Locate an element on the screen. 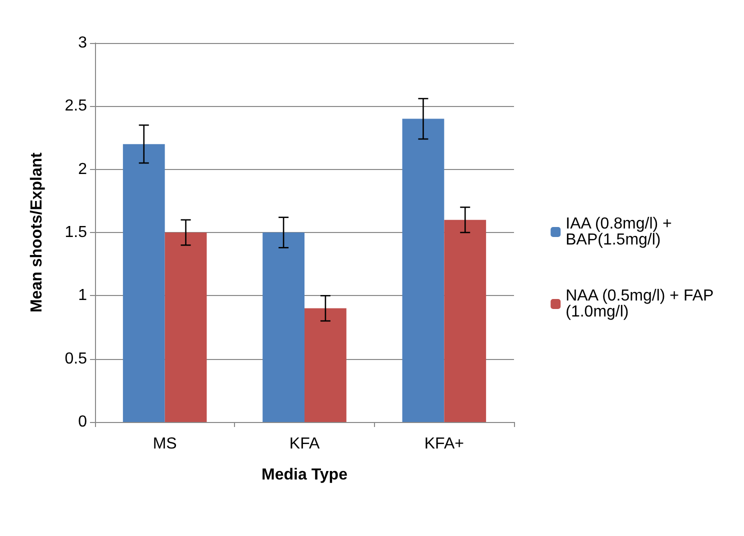 The height and width of the screenshot is (536, 744). legend-label: IAA (0.8mg/l) + BAP(1.5mg/l) is located at coordinates (621, 232).